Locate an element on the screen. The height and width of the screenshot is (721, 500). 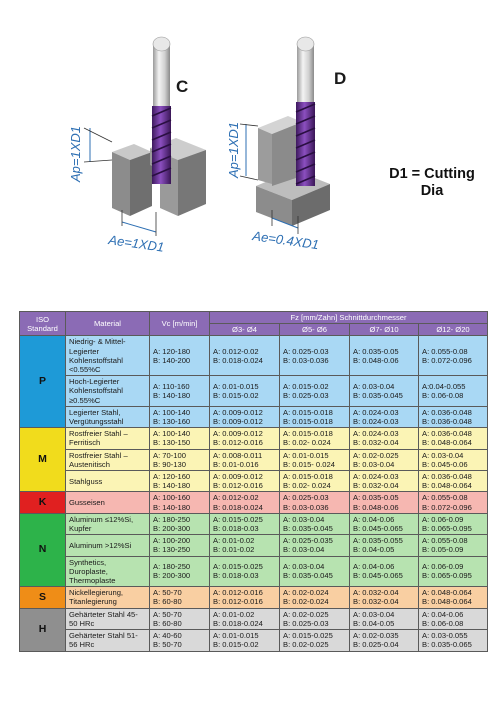
label-d: D is located at coordinates (340, 78).